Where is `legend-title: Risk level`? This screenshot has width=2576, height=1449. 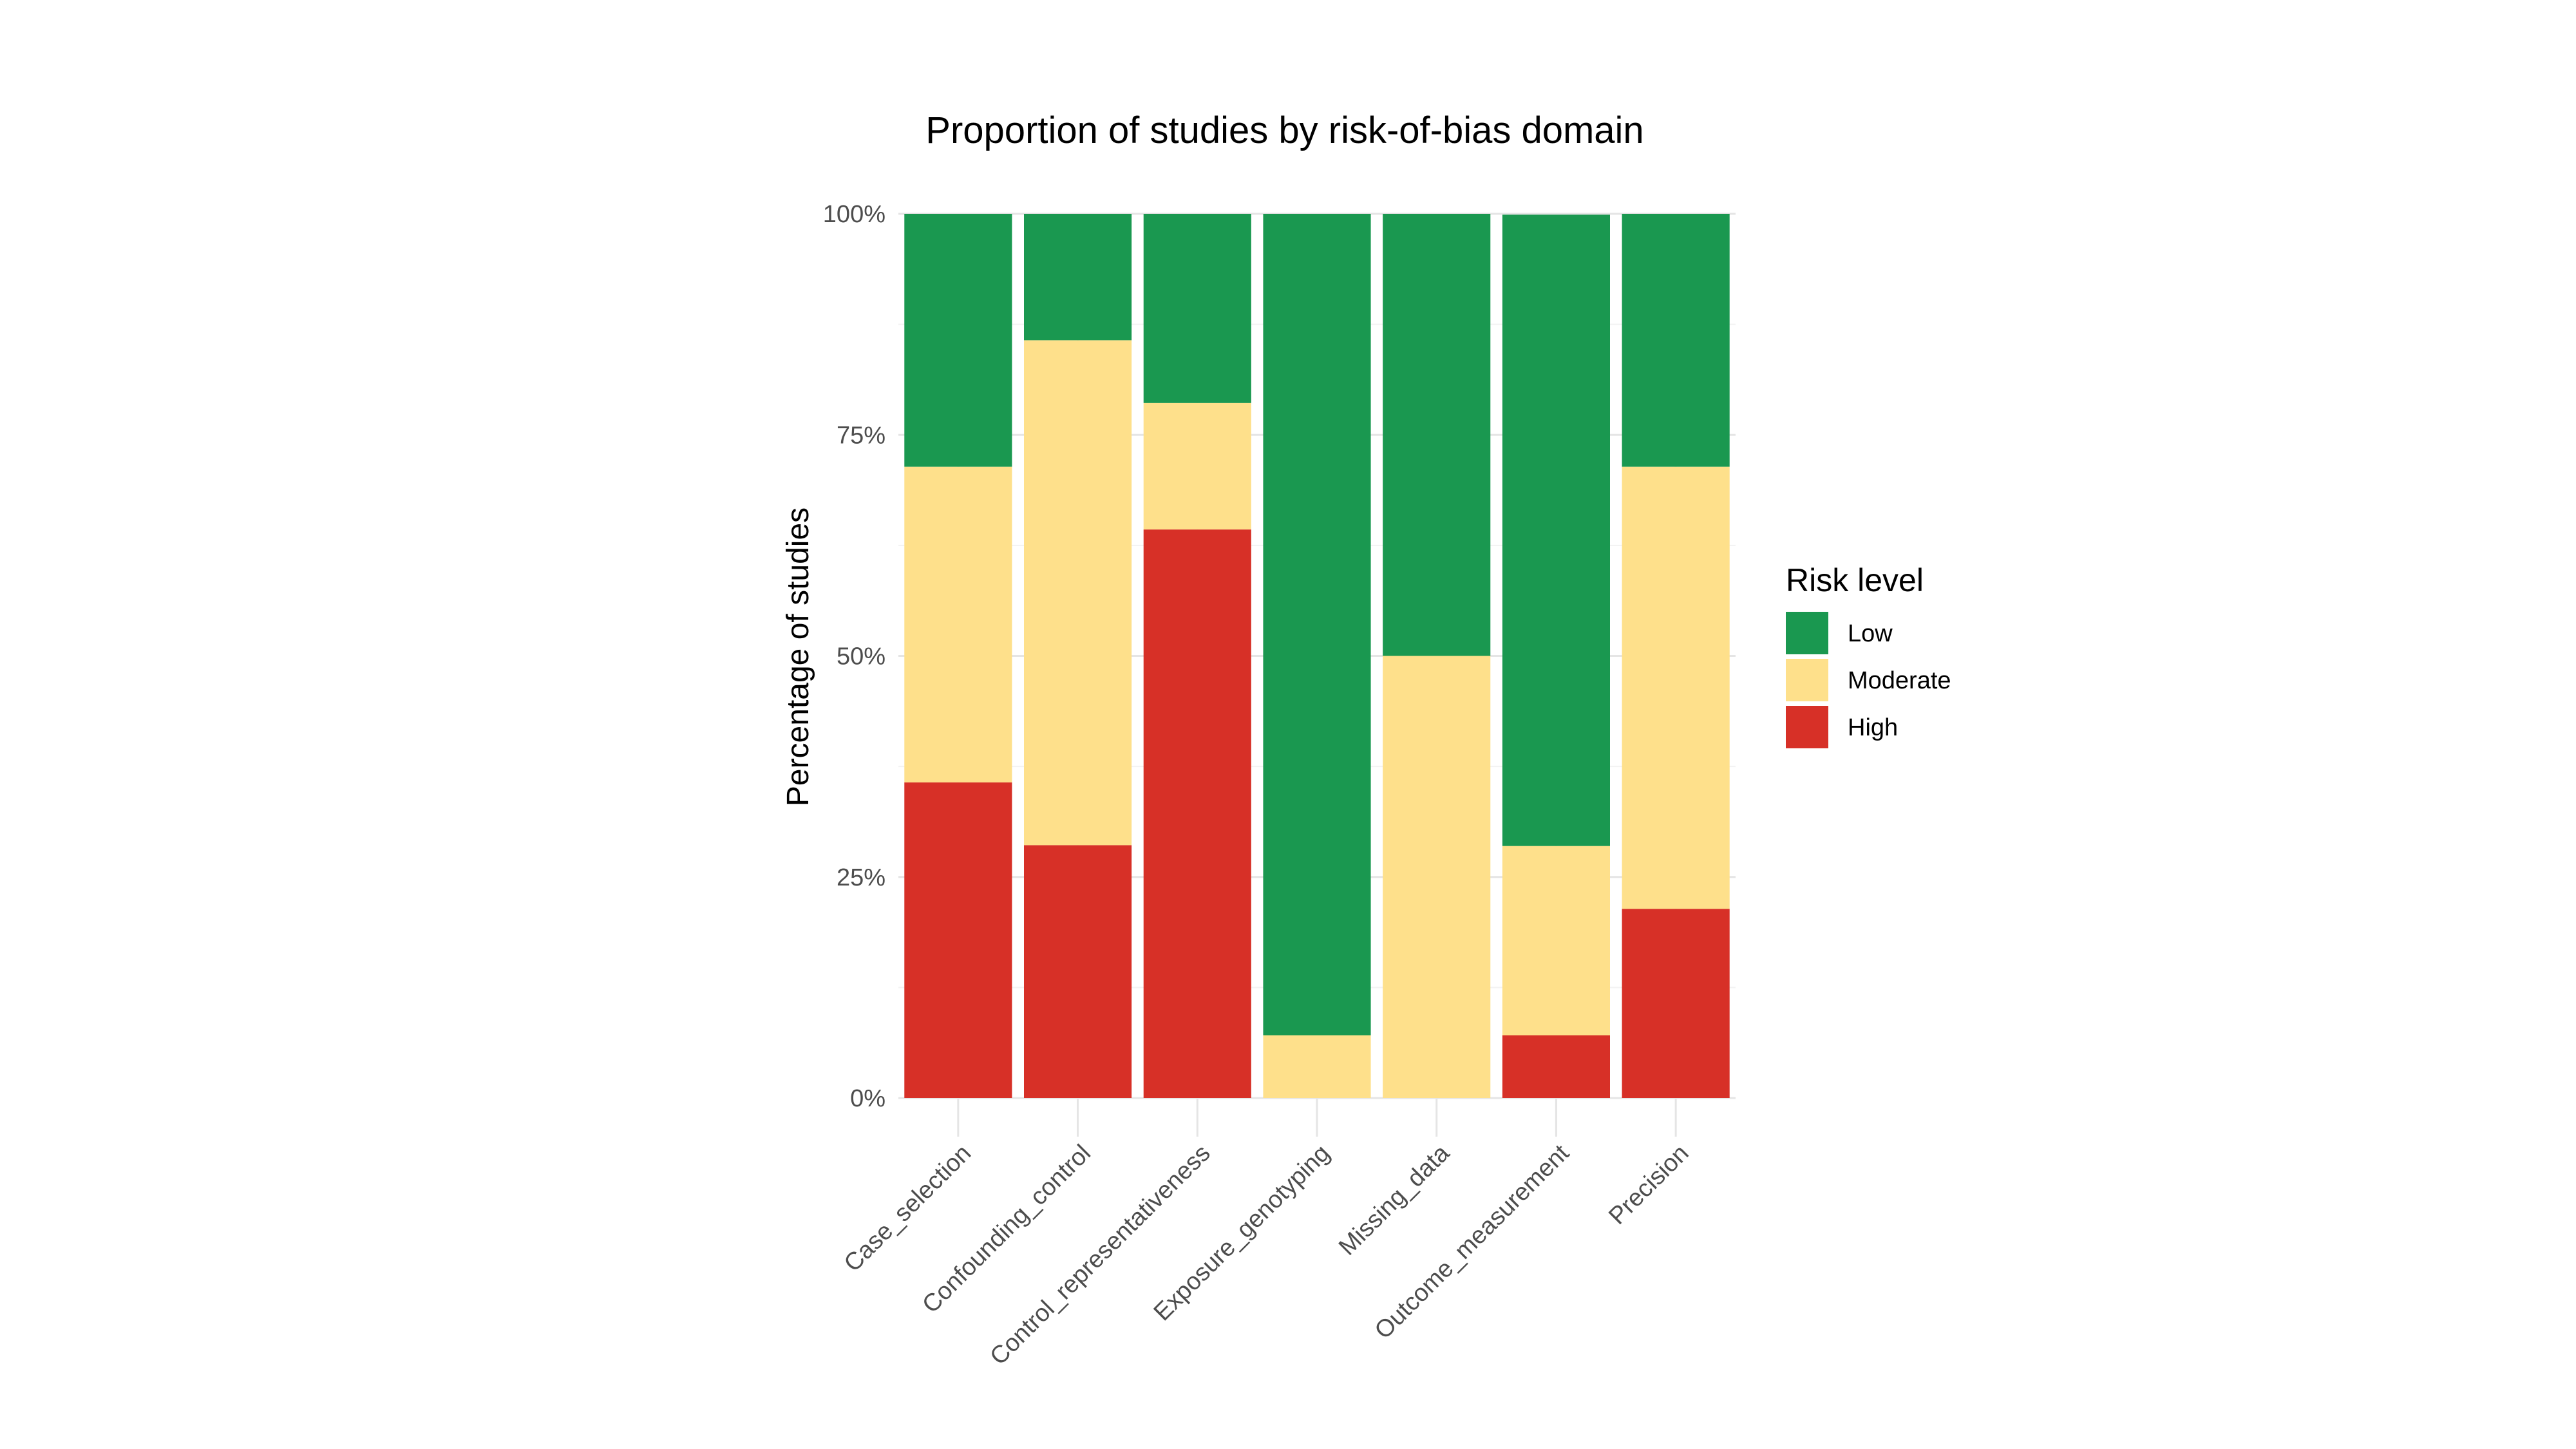 legend-title: Risk level is located at coordinates (1855, 580).